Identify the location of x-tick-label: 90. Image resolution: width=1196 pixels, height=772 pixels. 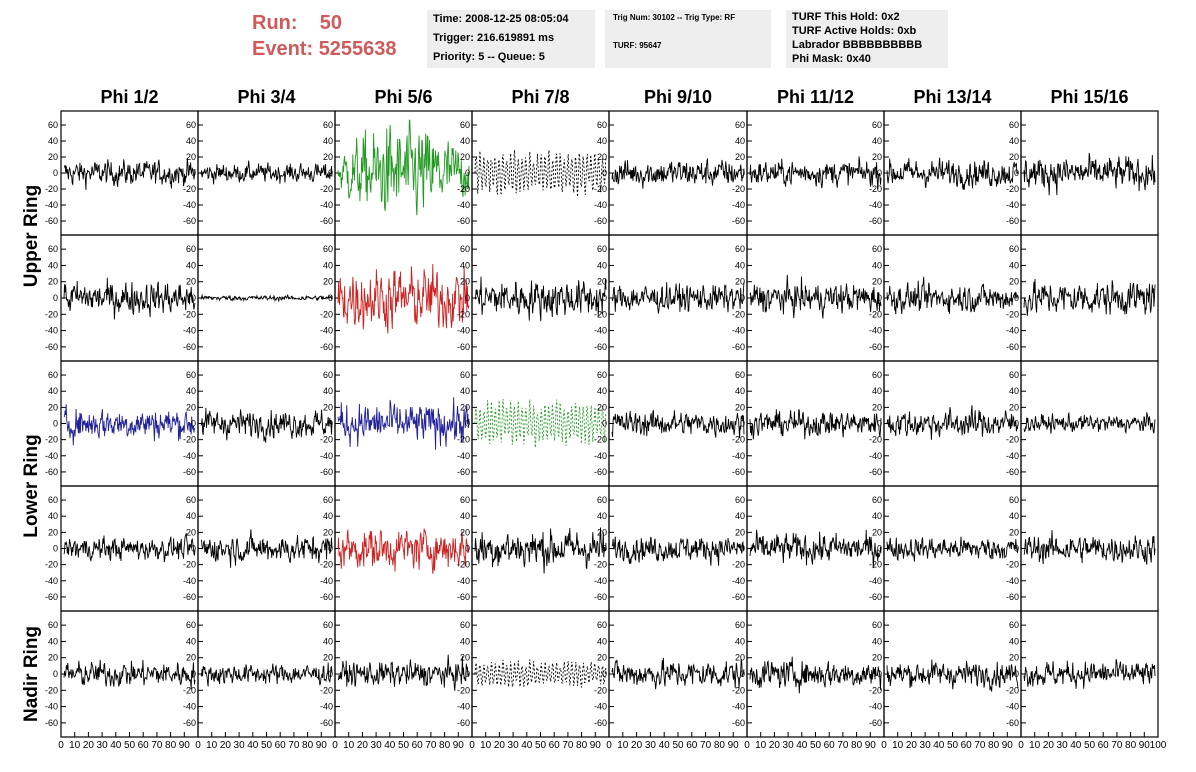
(459, 745).